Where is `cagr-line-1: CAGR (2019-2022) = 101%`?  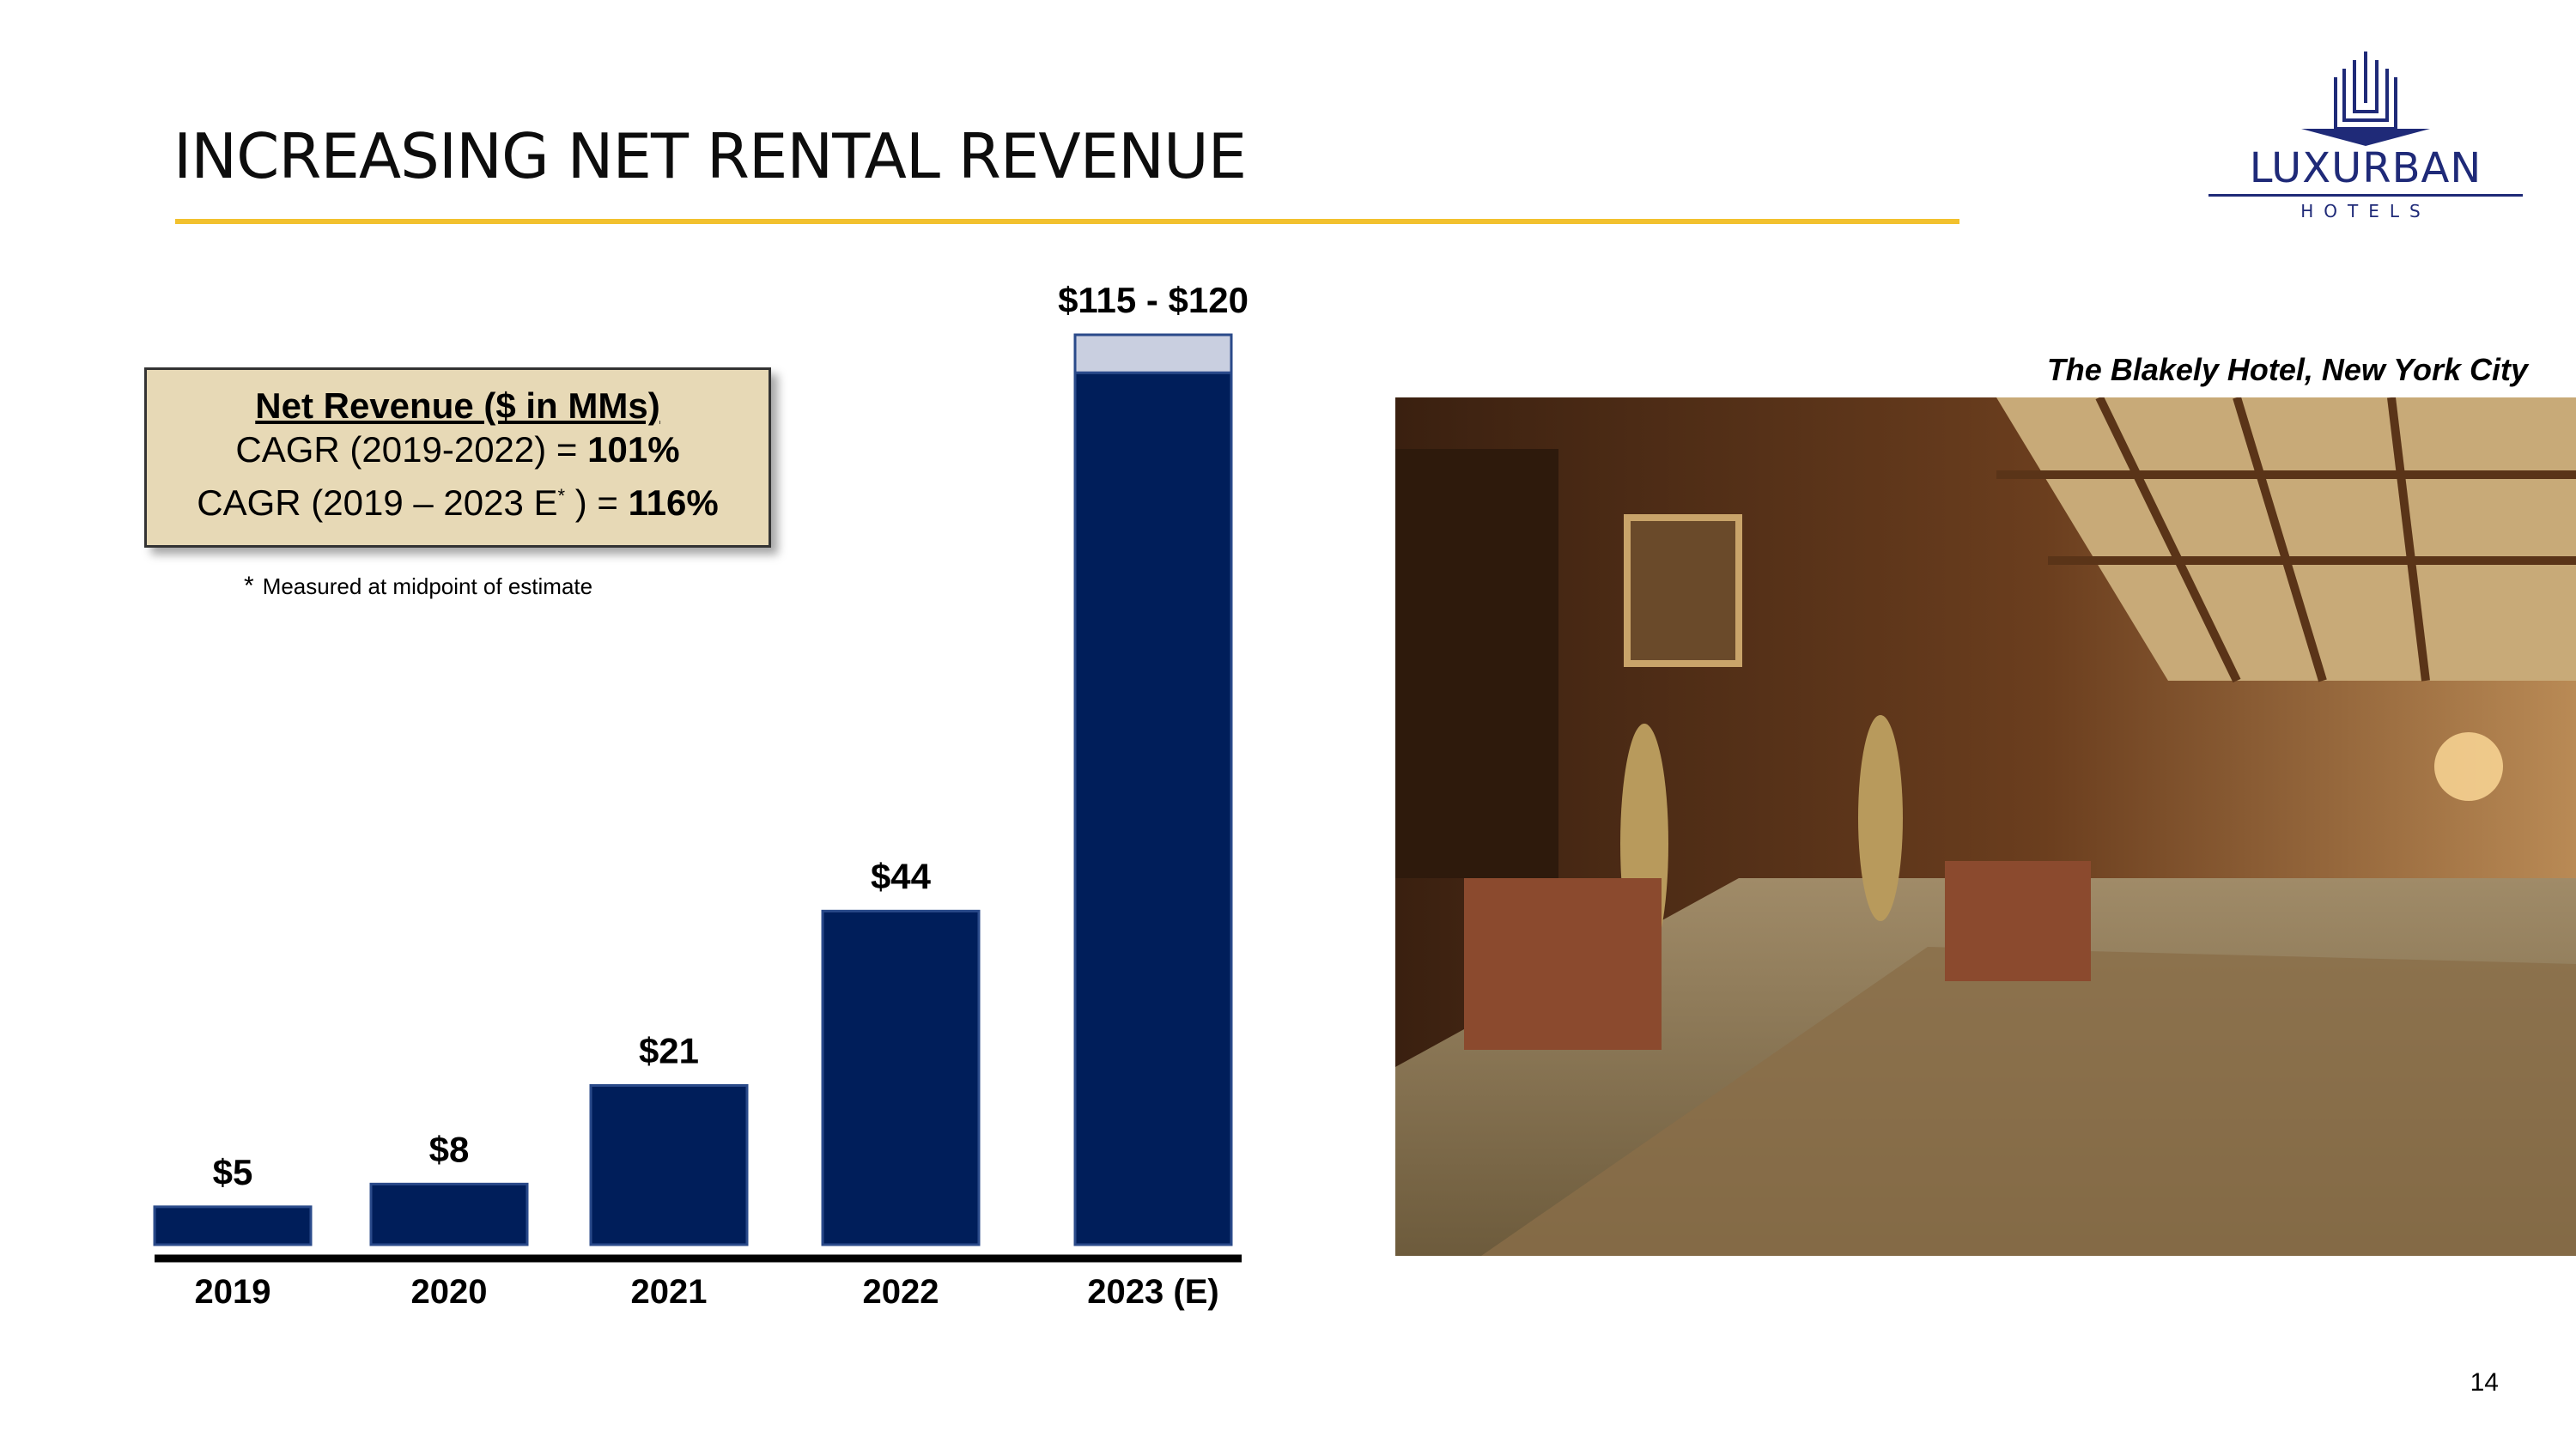
cagr-line-1: CAGR (2019-2022) = 101% is located at coordinates (458, 450).